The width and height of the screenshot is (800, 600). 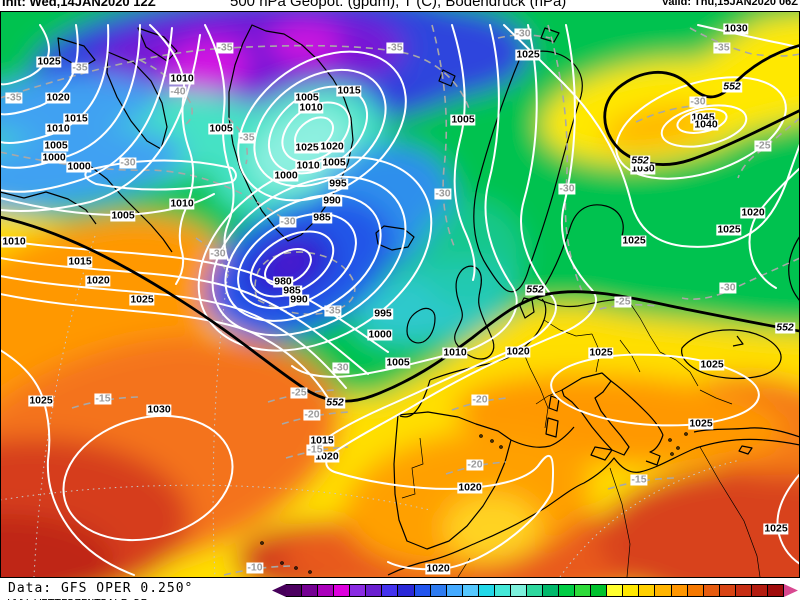 What do you see at coordinates (593, 507) in the screenshot?
I see `africa-coastline` at bounding box center [593, 507].